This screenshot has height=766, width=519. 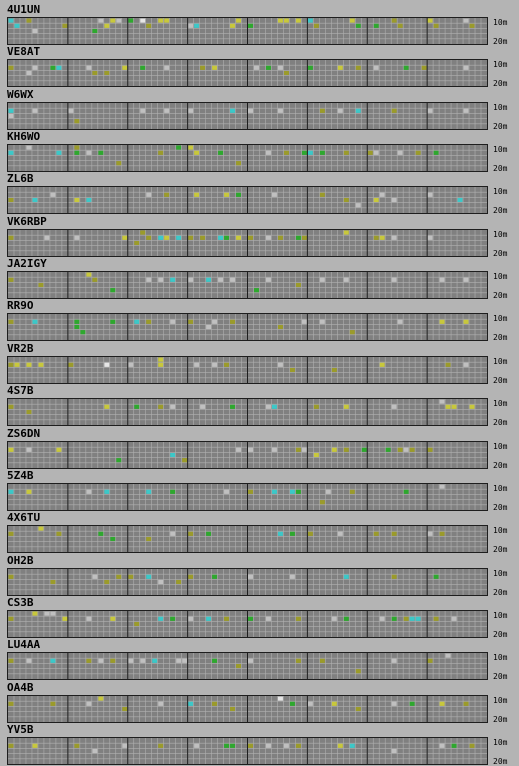 What do you see at coordinates (20, 560) in the screenshot?
I see `station-callsign: OH2B` at bounding box center [20, 560].